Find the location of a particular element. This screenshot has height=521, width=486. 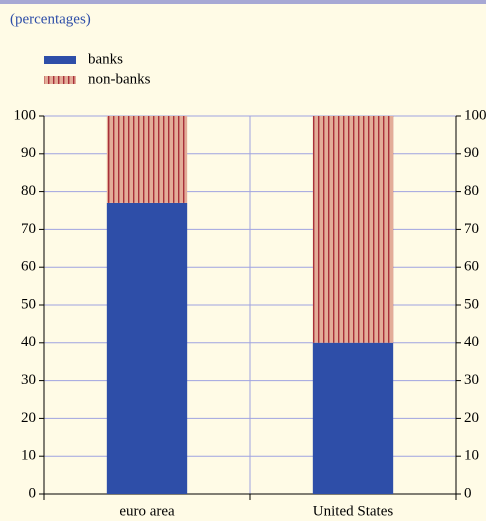

subtitle: (percentages) is located at coordinates (50, 19).